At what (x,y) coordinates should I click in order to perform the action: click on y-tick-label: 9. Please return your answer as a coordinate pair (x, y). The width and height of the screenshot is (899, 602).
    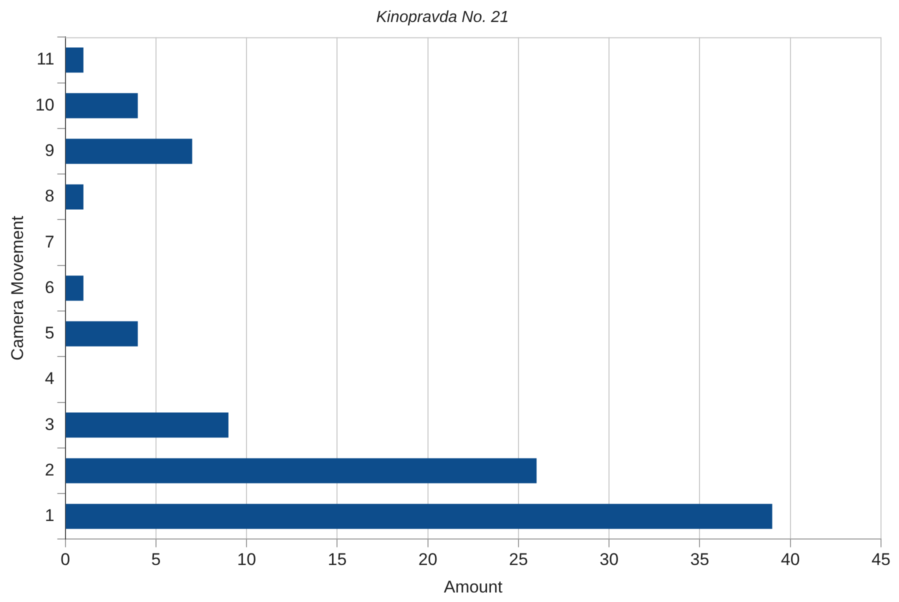
    Looking at the image, I should click on (49, 150).